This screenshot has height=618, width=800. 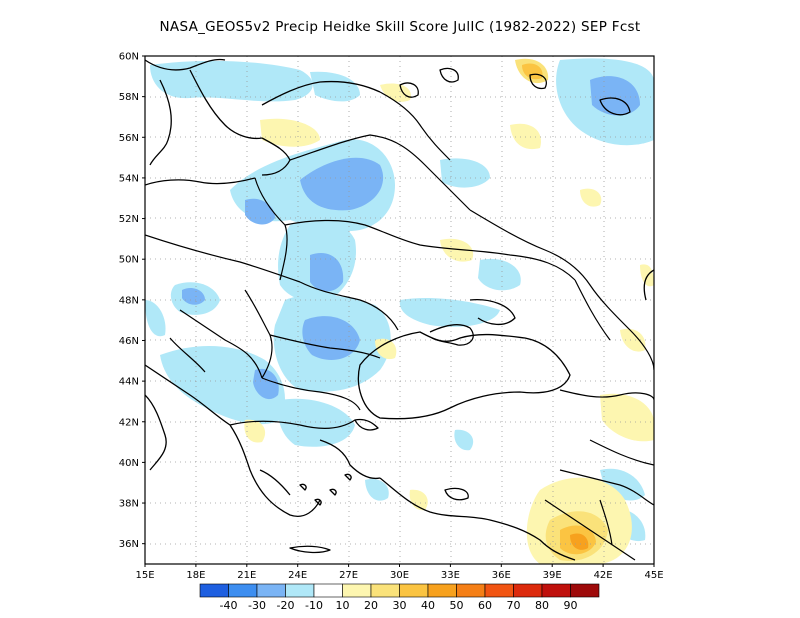 What do you see at coordinates (129, 57) in the screenshot?
I see `lat-label: 60N` at bounding box center [129, 57].